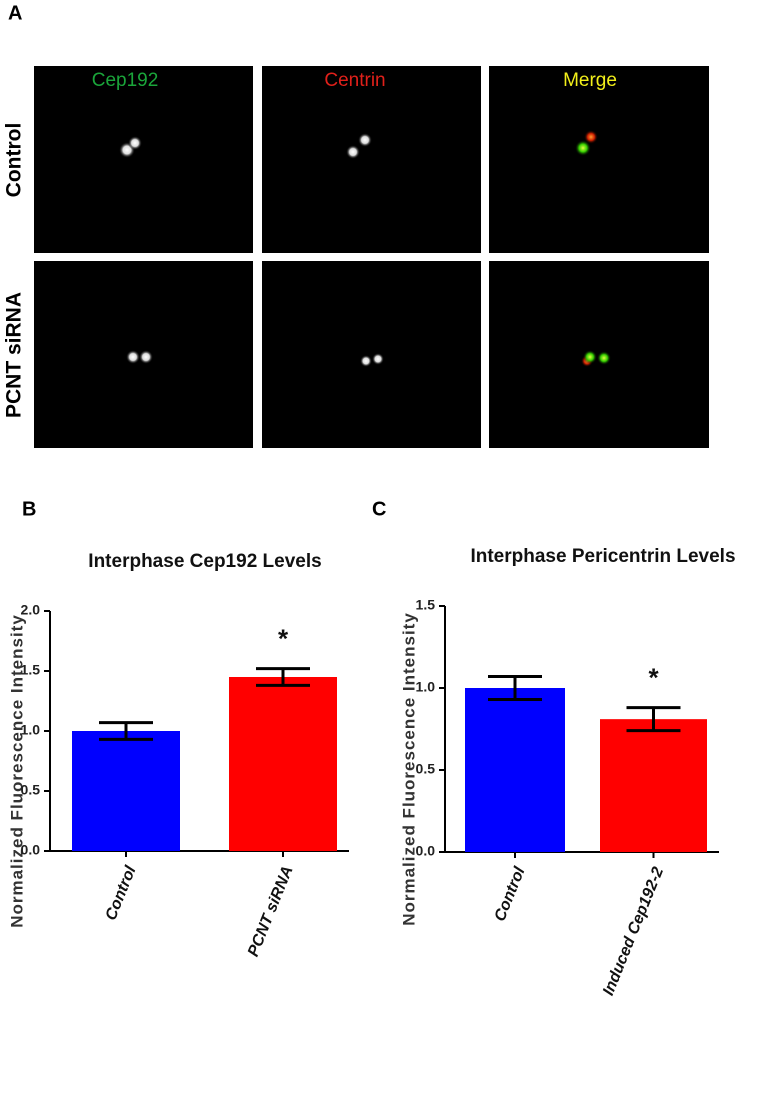 Image resolution: width=762 pixels, height=1116 pixels. I want to click on column-label: Cep192, so click(125, 80).